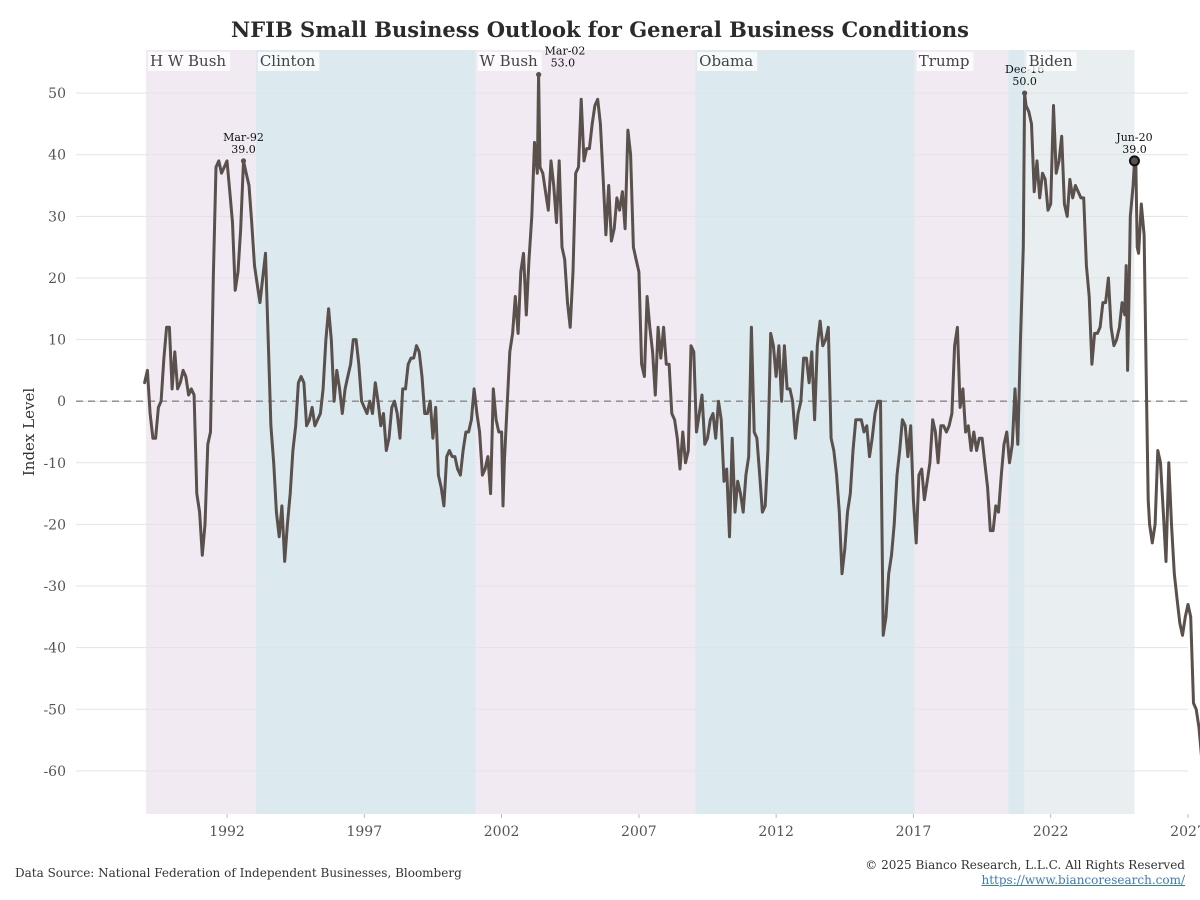 This screenshot has width=1200, height=900. What do you see at coordinates (57, 279) in the screenshot?
I see `y-tick-label: 20` at bounding box center [57, 279].